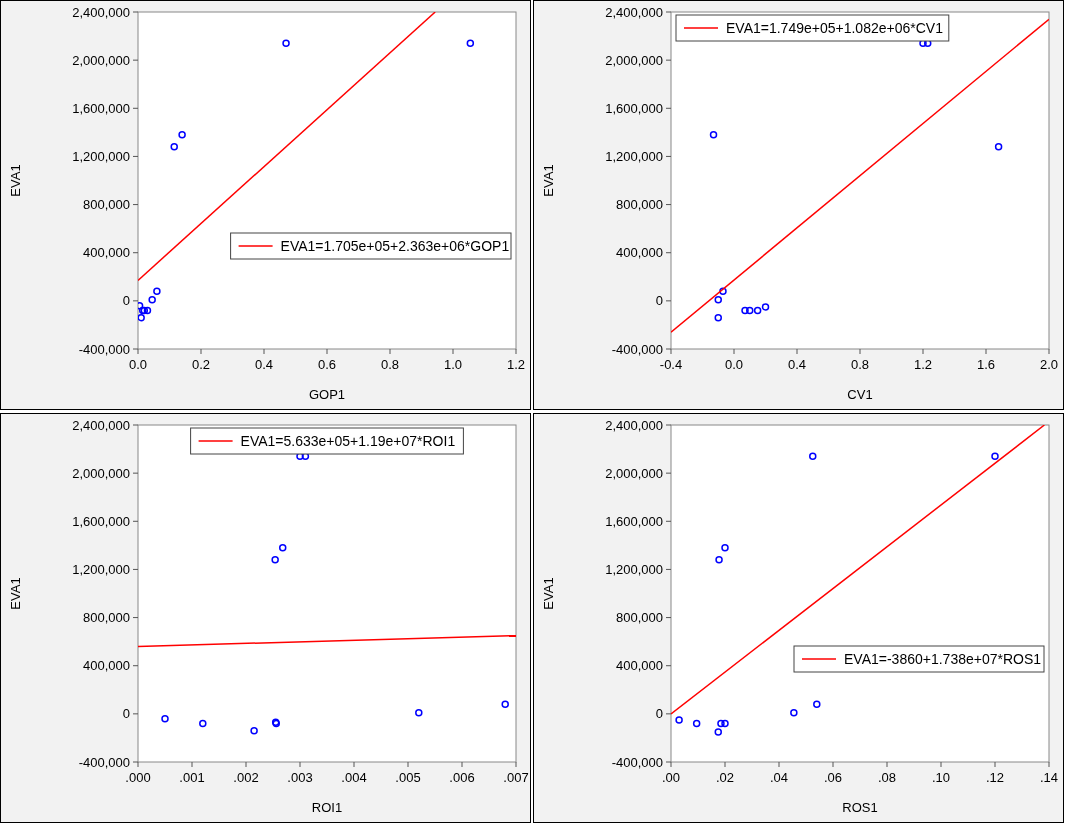  I want to click on x-tick-label: -0.4, so click(671, 364).